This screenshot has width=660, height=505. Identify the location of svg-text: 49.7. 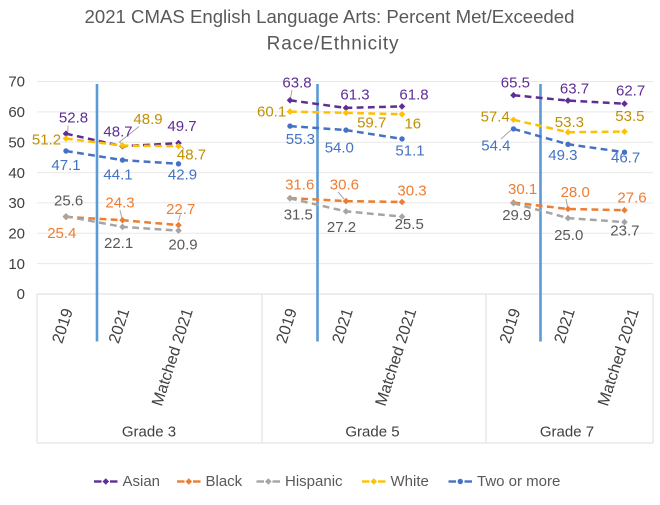
(181, 126).